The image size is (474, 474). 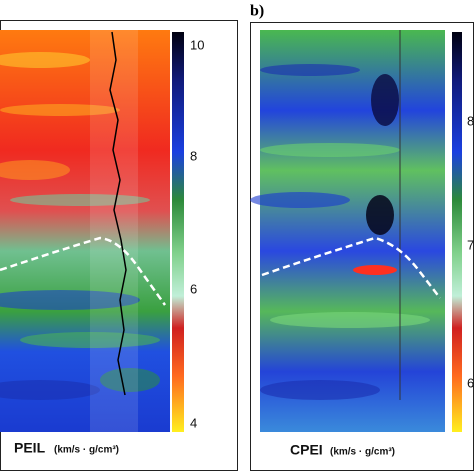 I want to click on caption-label: CPEI, so click(x=306, y=450).